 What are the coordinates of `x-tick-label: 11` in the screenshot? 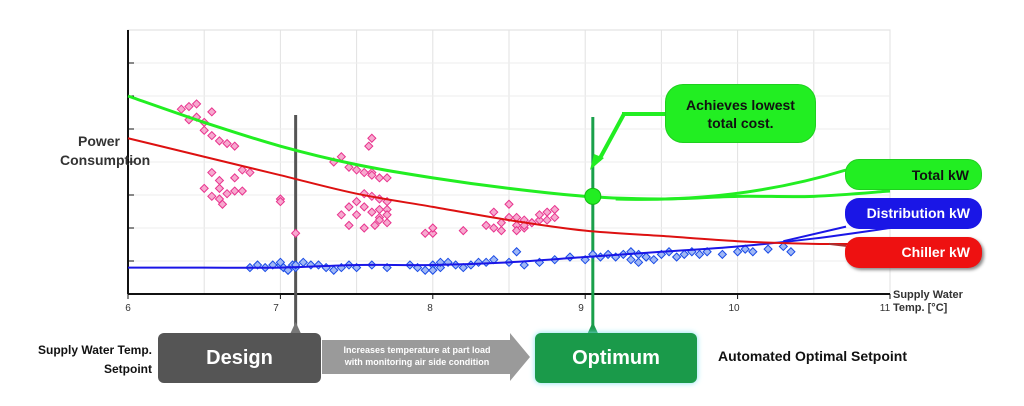 It's located at (885, 308).